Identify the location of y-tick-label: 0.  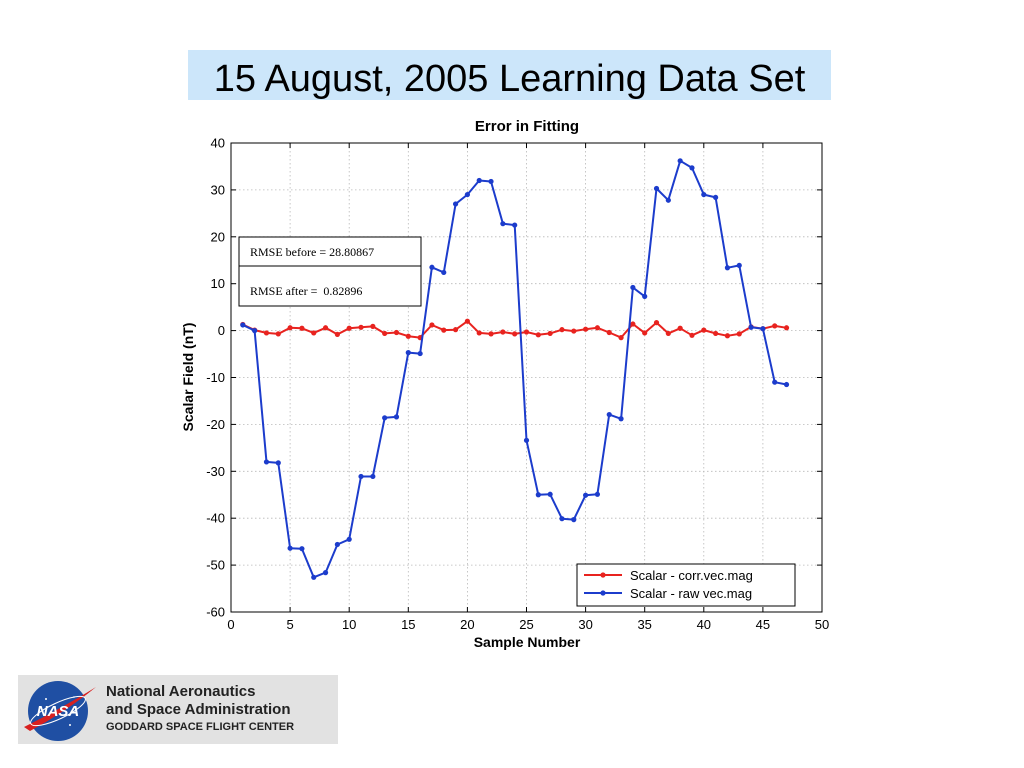
(221, 330).